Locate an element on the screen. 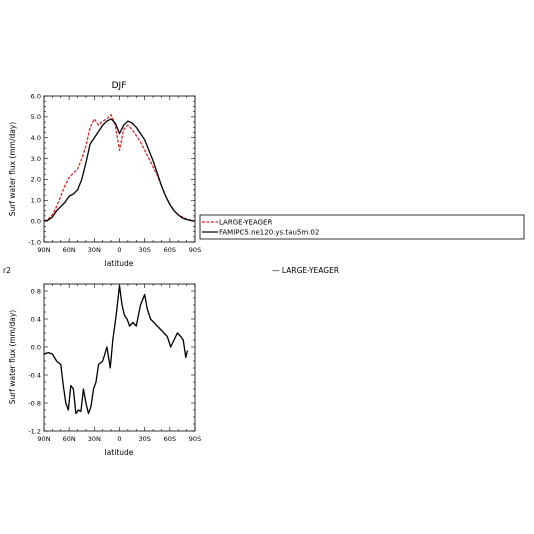 The height and width of the screenshot is (534, 534). legend-box is located at coordinates (362, 227).